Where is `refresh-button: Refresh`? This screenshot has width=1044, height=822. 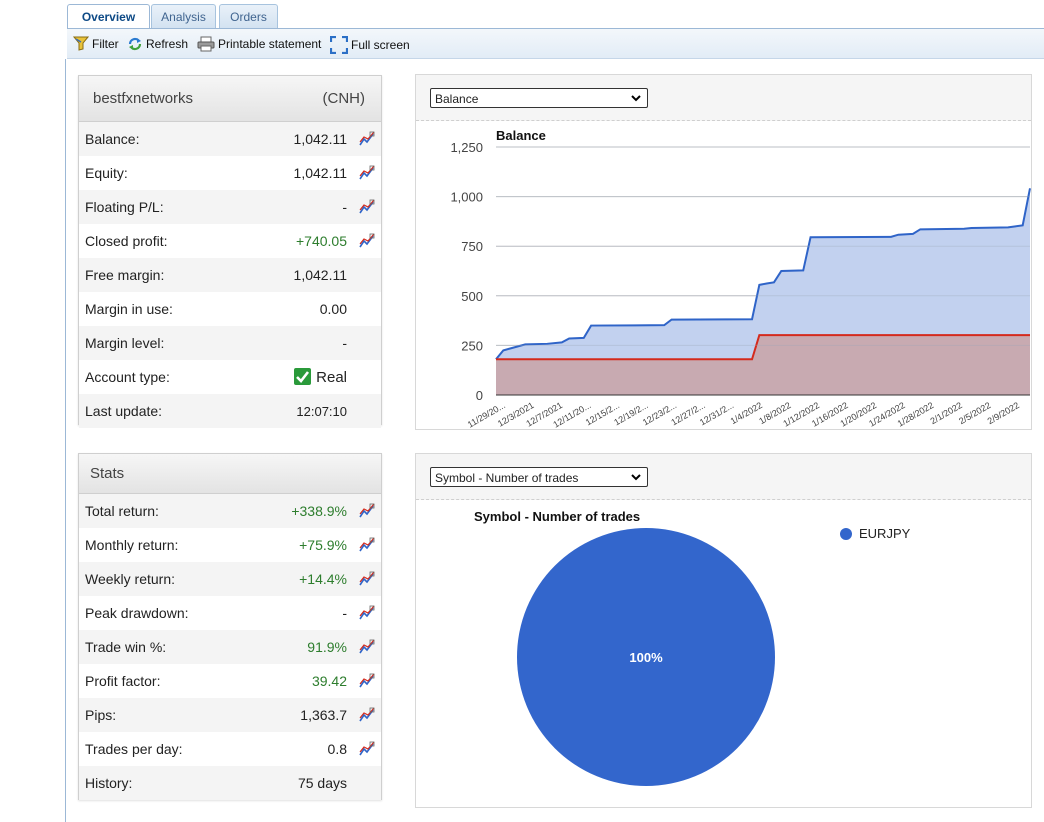 refresh-button: Refresh is located at coordinates (157, 44).